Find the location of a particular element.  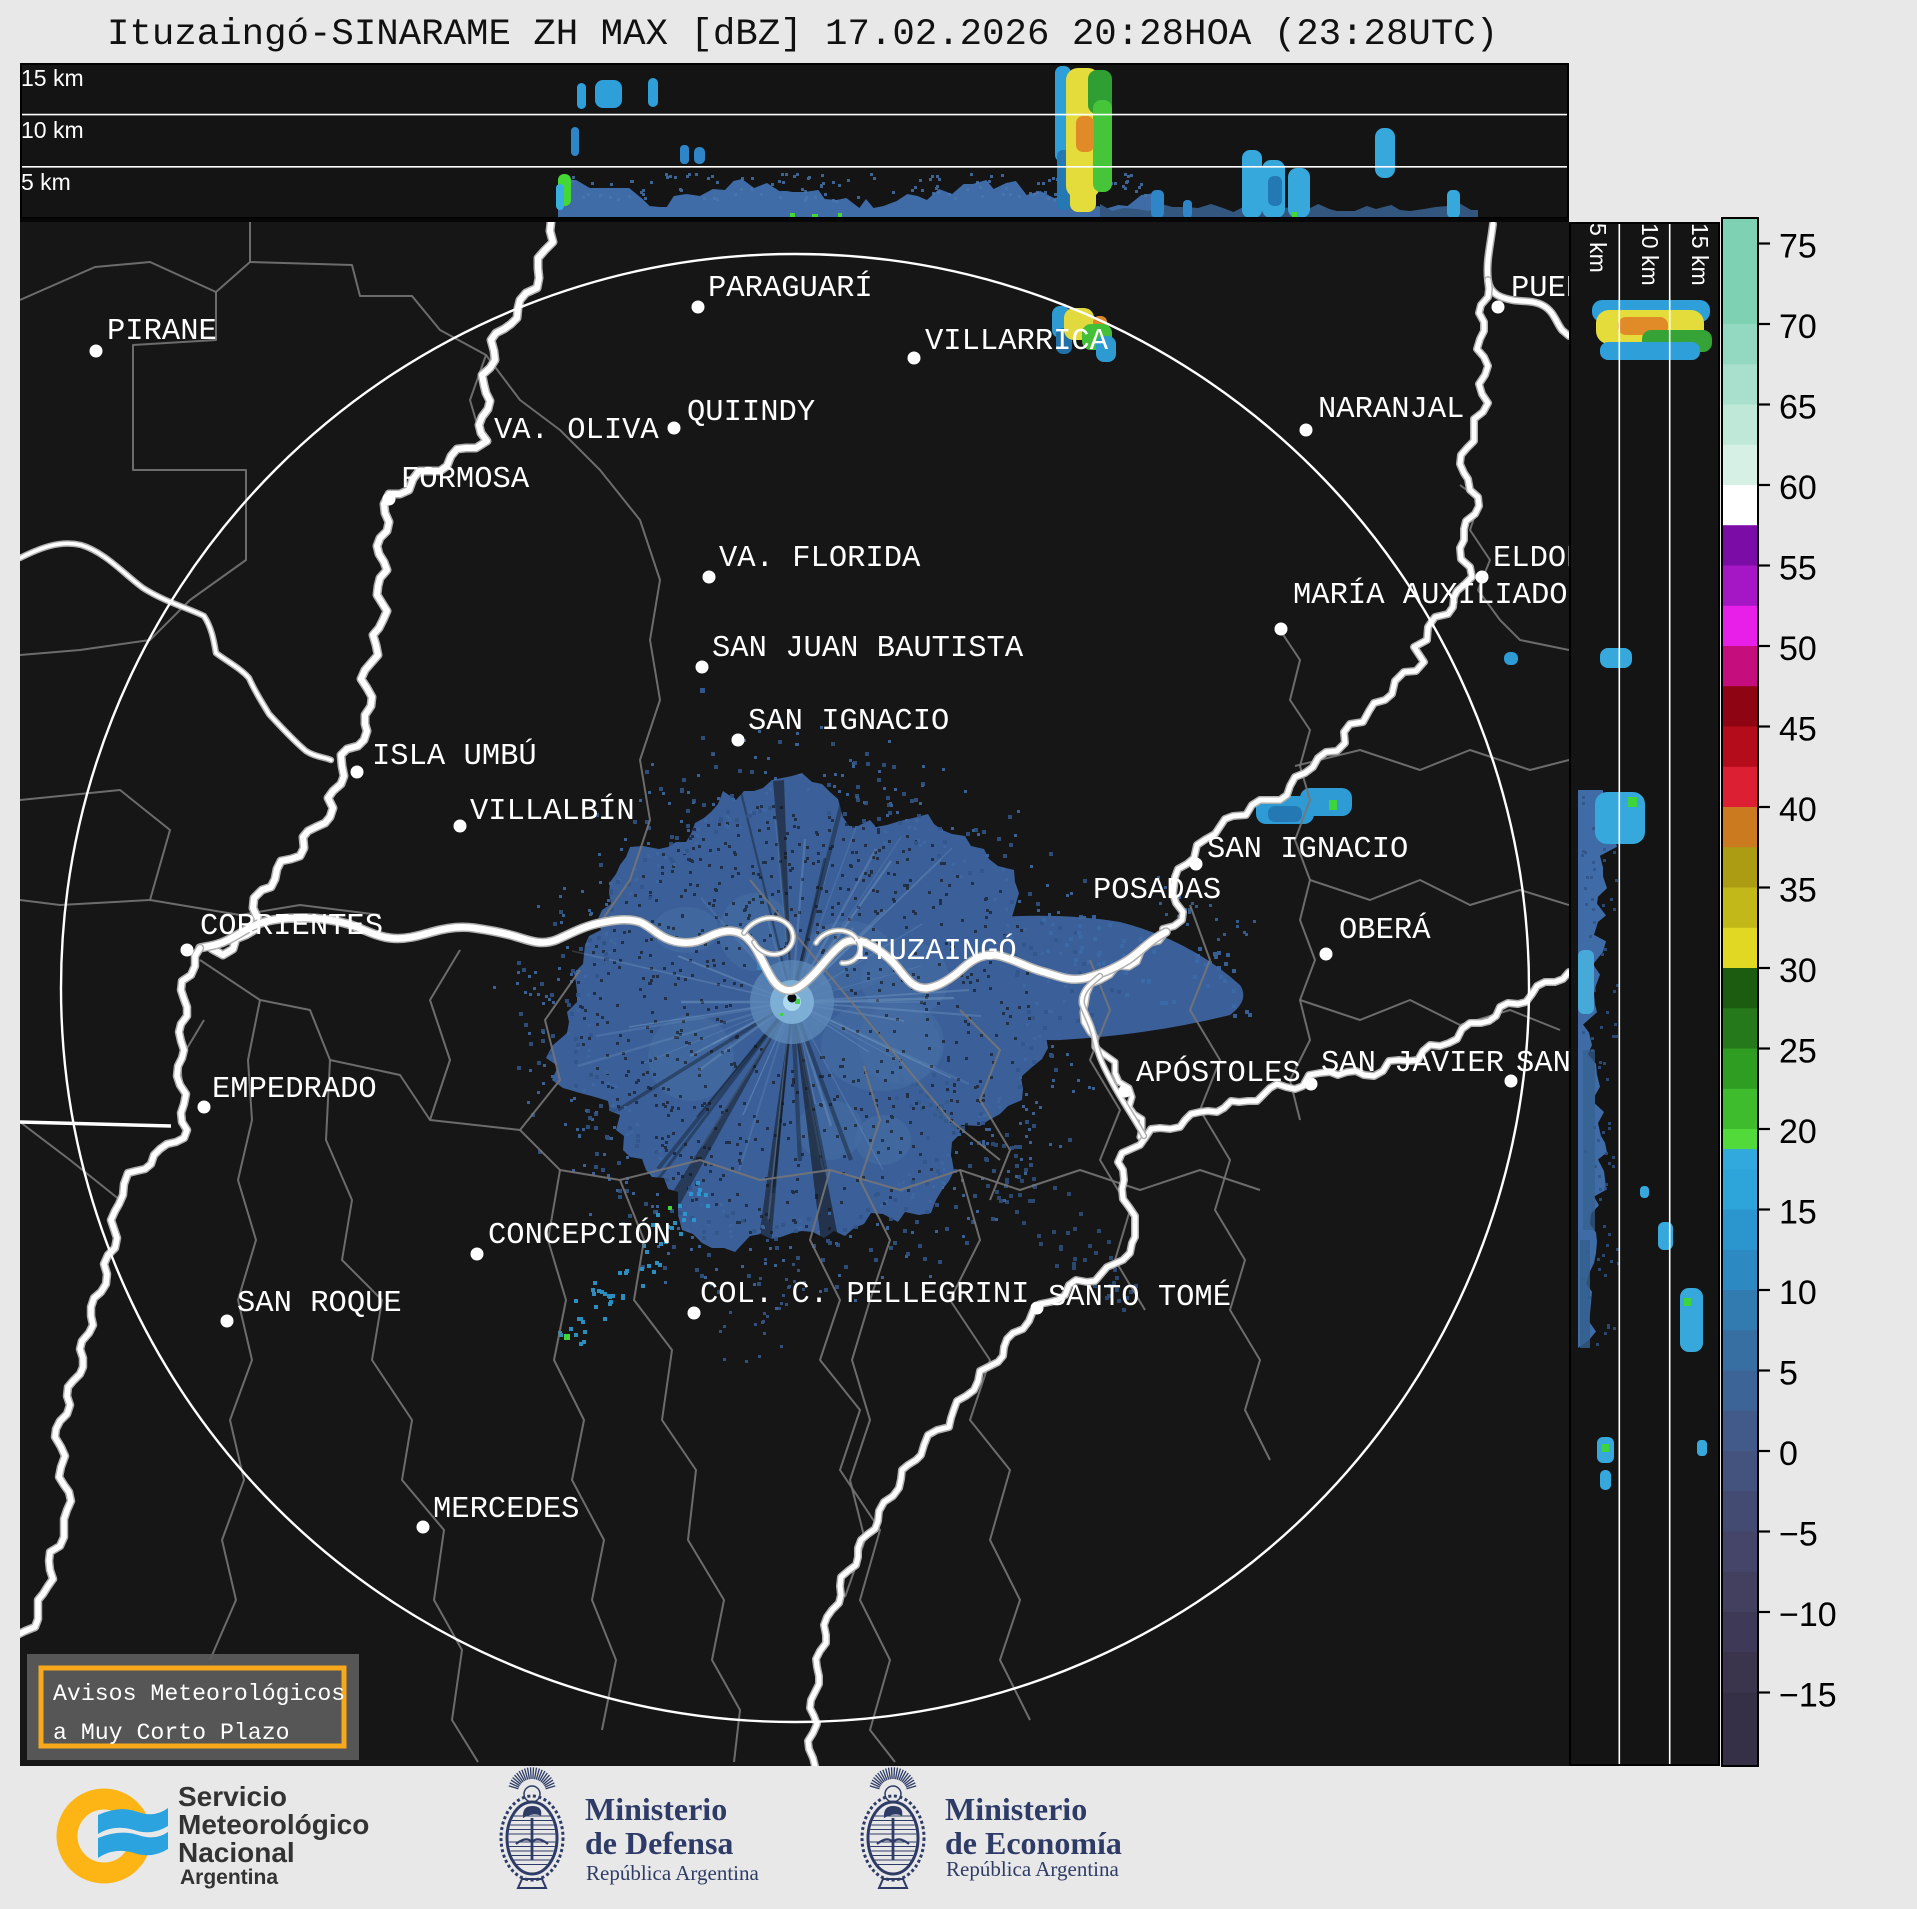

svg-text: 10 is located at coordinates (1798, 1293).